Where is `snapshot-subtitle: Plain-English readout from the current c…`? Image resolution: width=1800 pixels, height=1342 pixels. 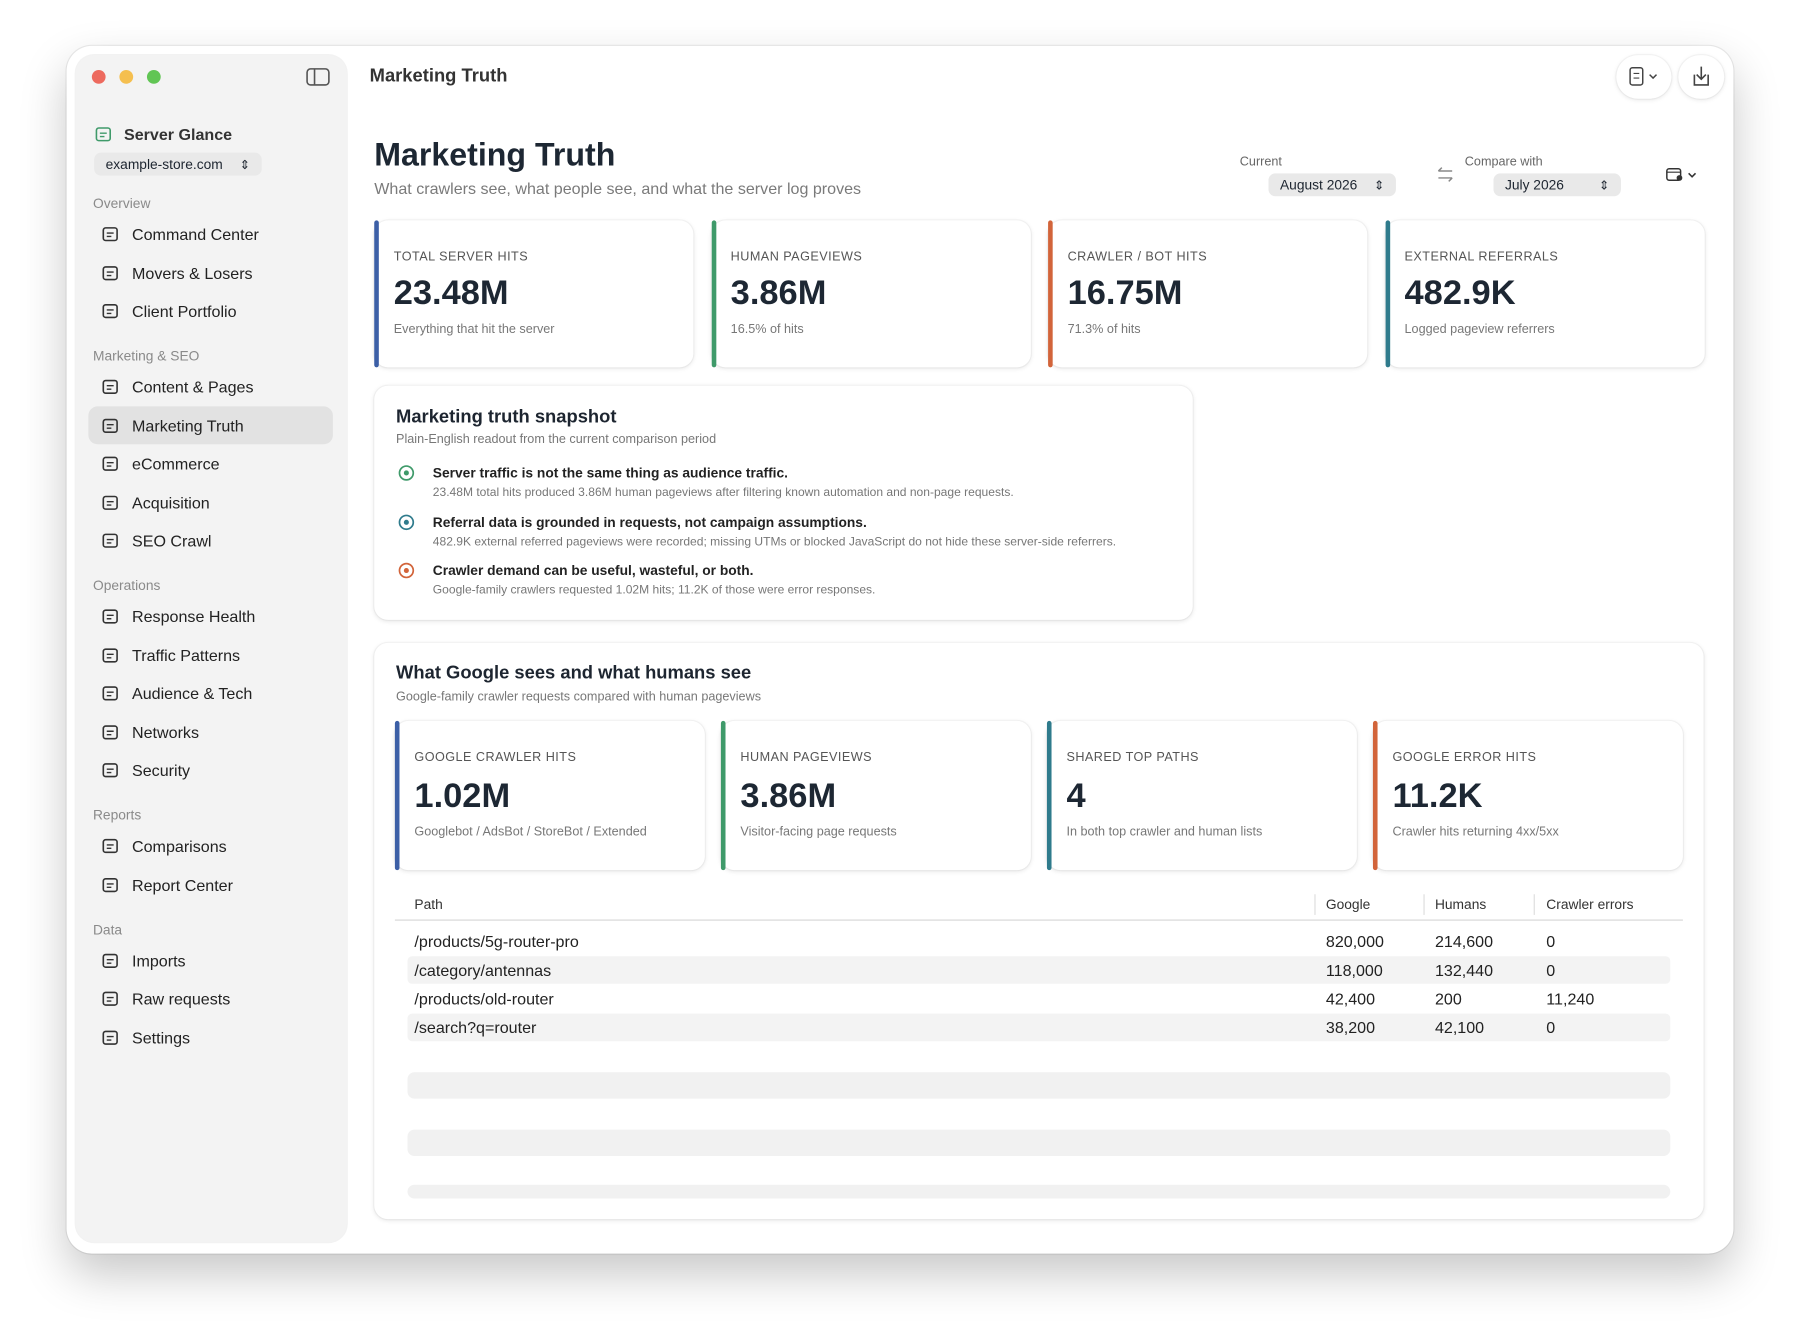 snapshot-subtitle: Plain-English readout from the current c… is located at coordinates (556, 439).